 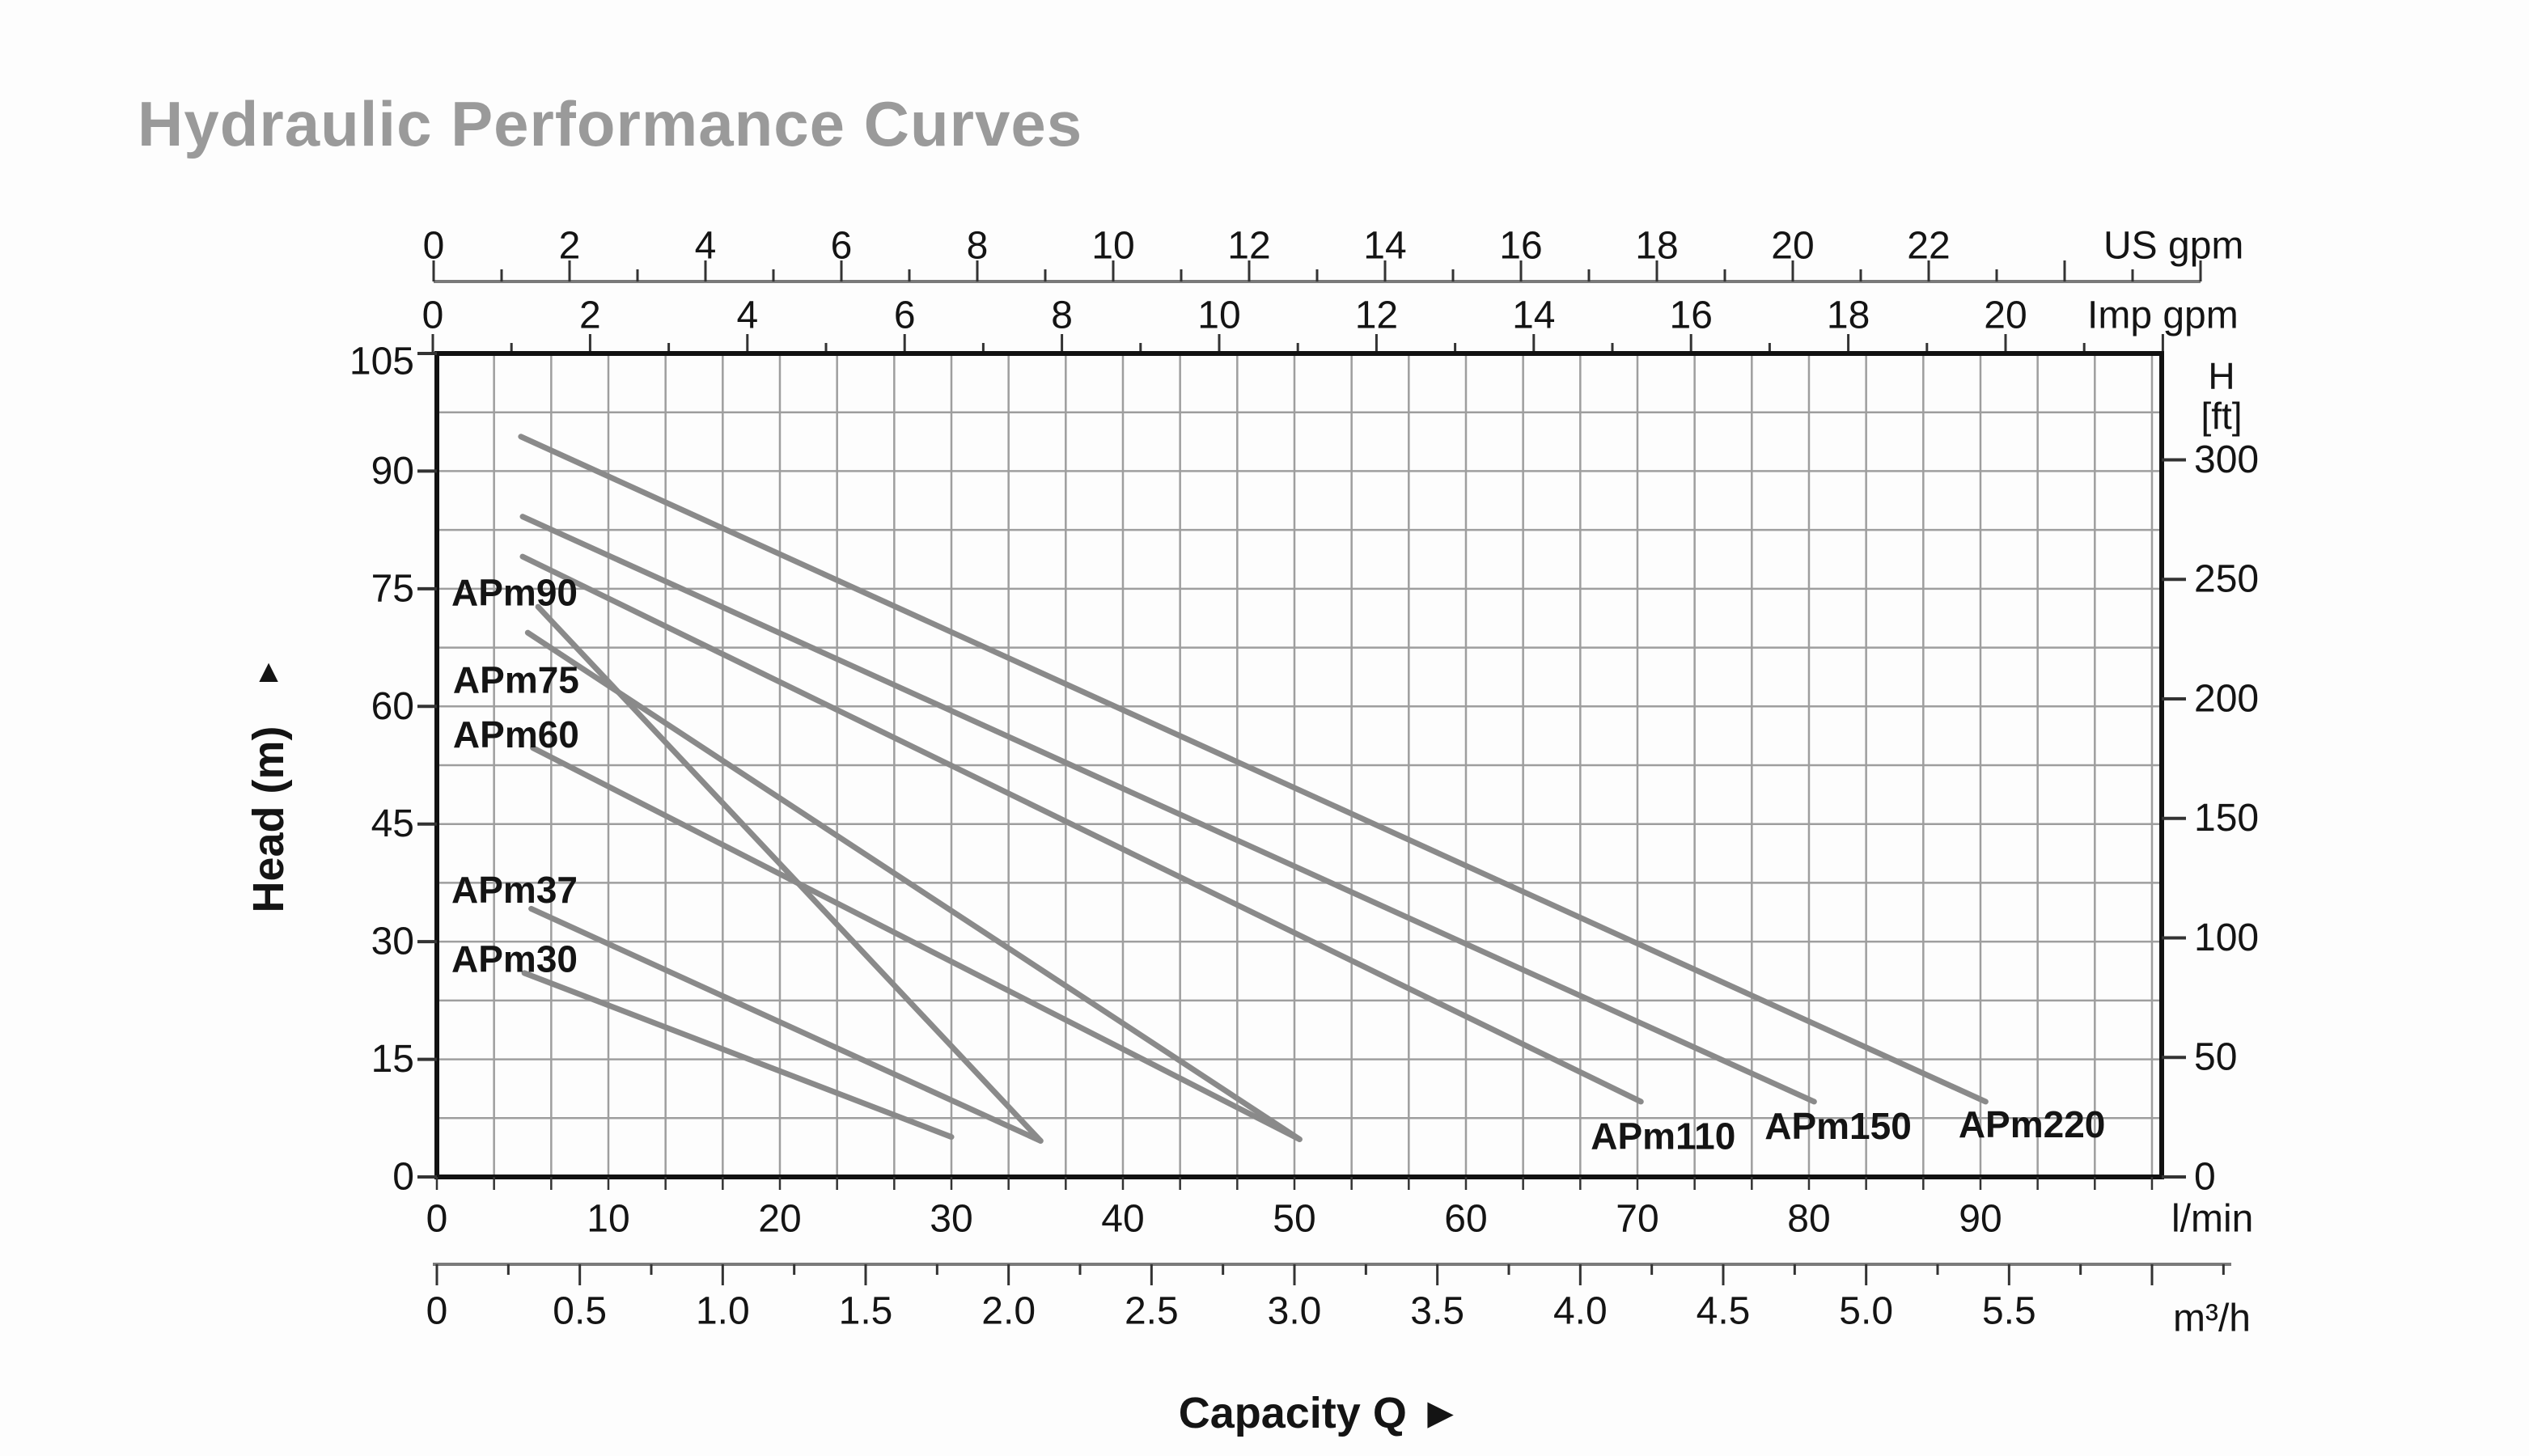 What do you see at coordinates (2221, 376) in the screenshot?
I see `ft-axis-unit-line1: H` at bounding box center [2221, 376].